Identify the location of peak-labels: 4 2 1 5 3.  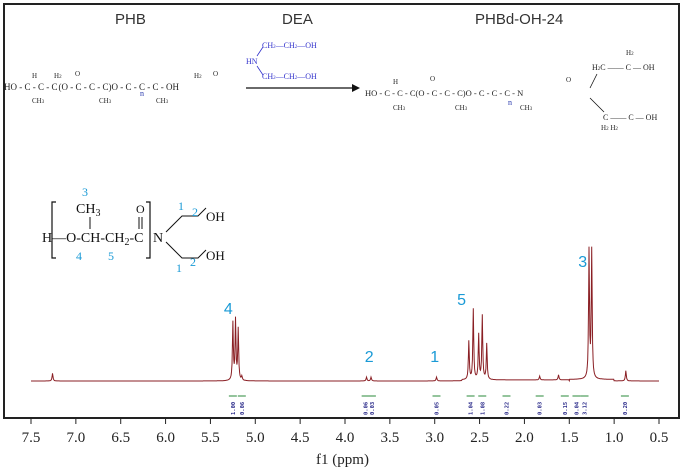
(405, 310).